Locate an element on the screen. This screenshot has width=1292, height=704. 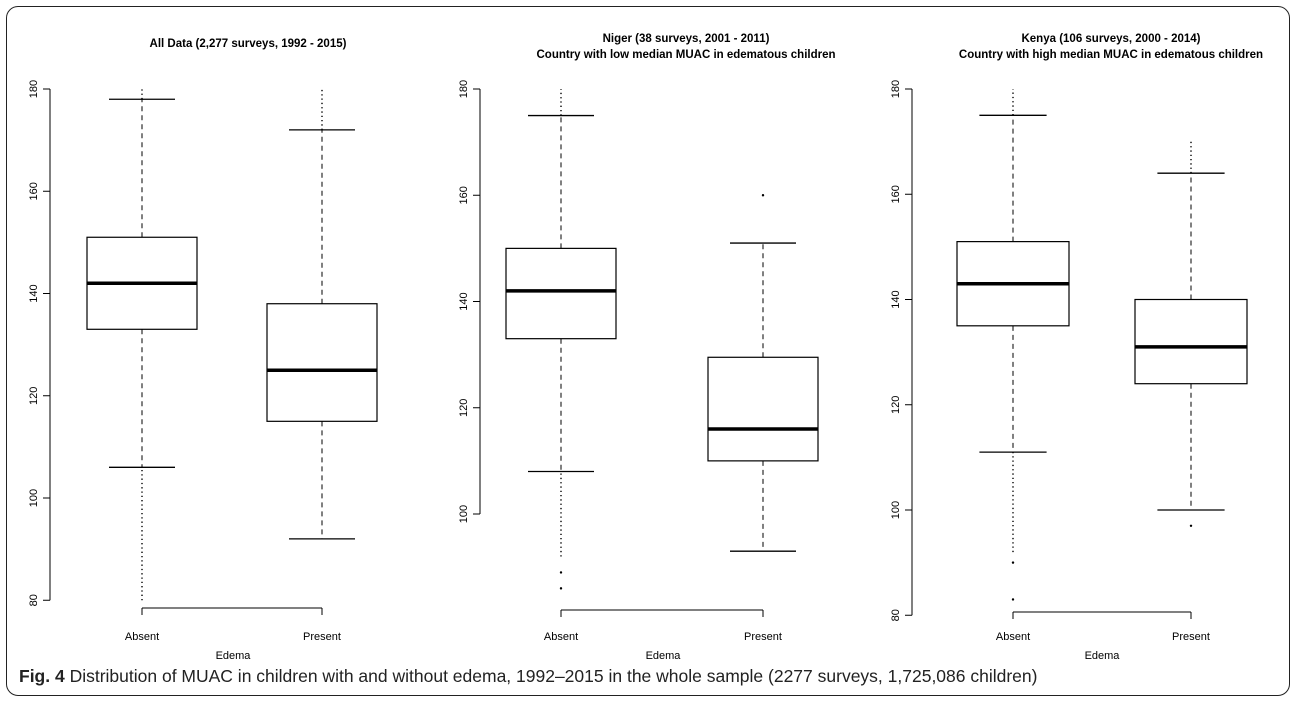
panel-title-line: Niger (38 surveys, 2001 - 2011) is located at coordinates (686, 39).